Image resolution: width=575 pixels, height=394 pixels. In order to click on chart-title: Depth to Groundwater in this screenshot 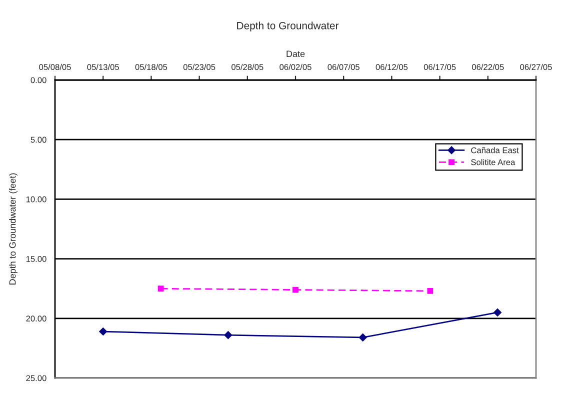, I will do `click(288, 27)`.